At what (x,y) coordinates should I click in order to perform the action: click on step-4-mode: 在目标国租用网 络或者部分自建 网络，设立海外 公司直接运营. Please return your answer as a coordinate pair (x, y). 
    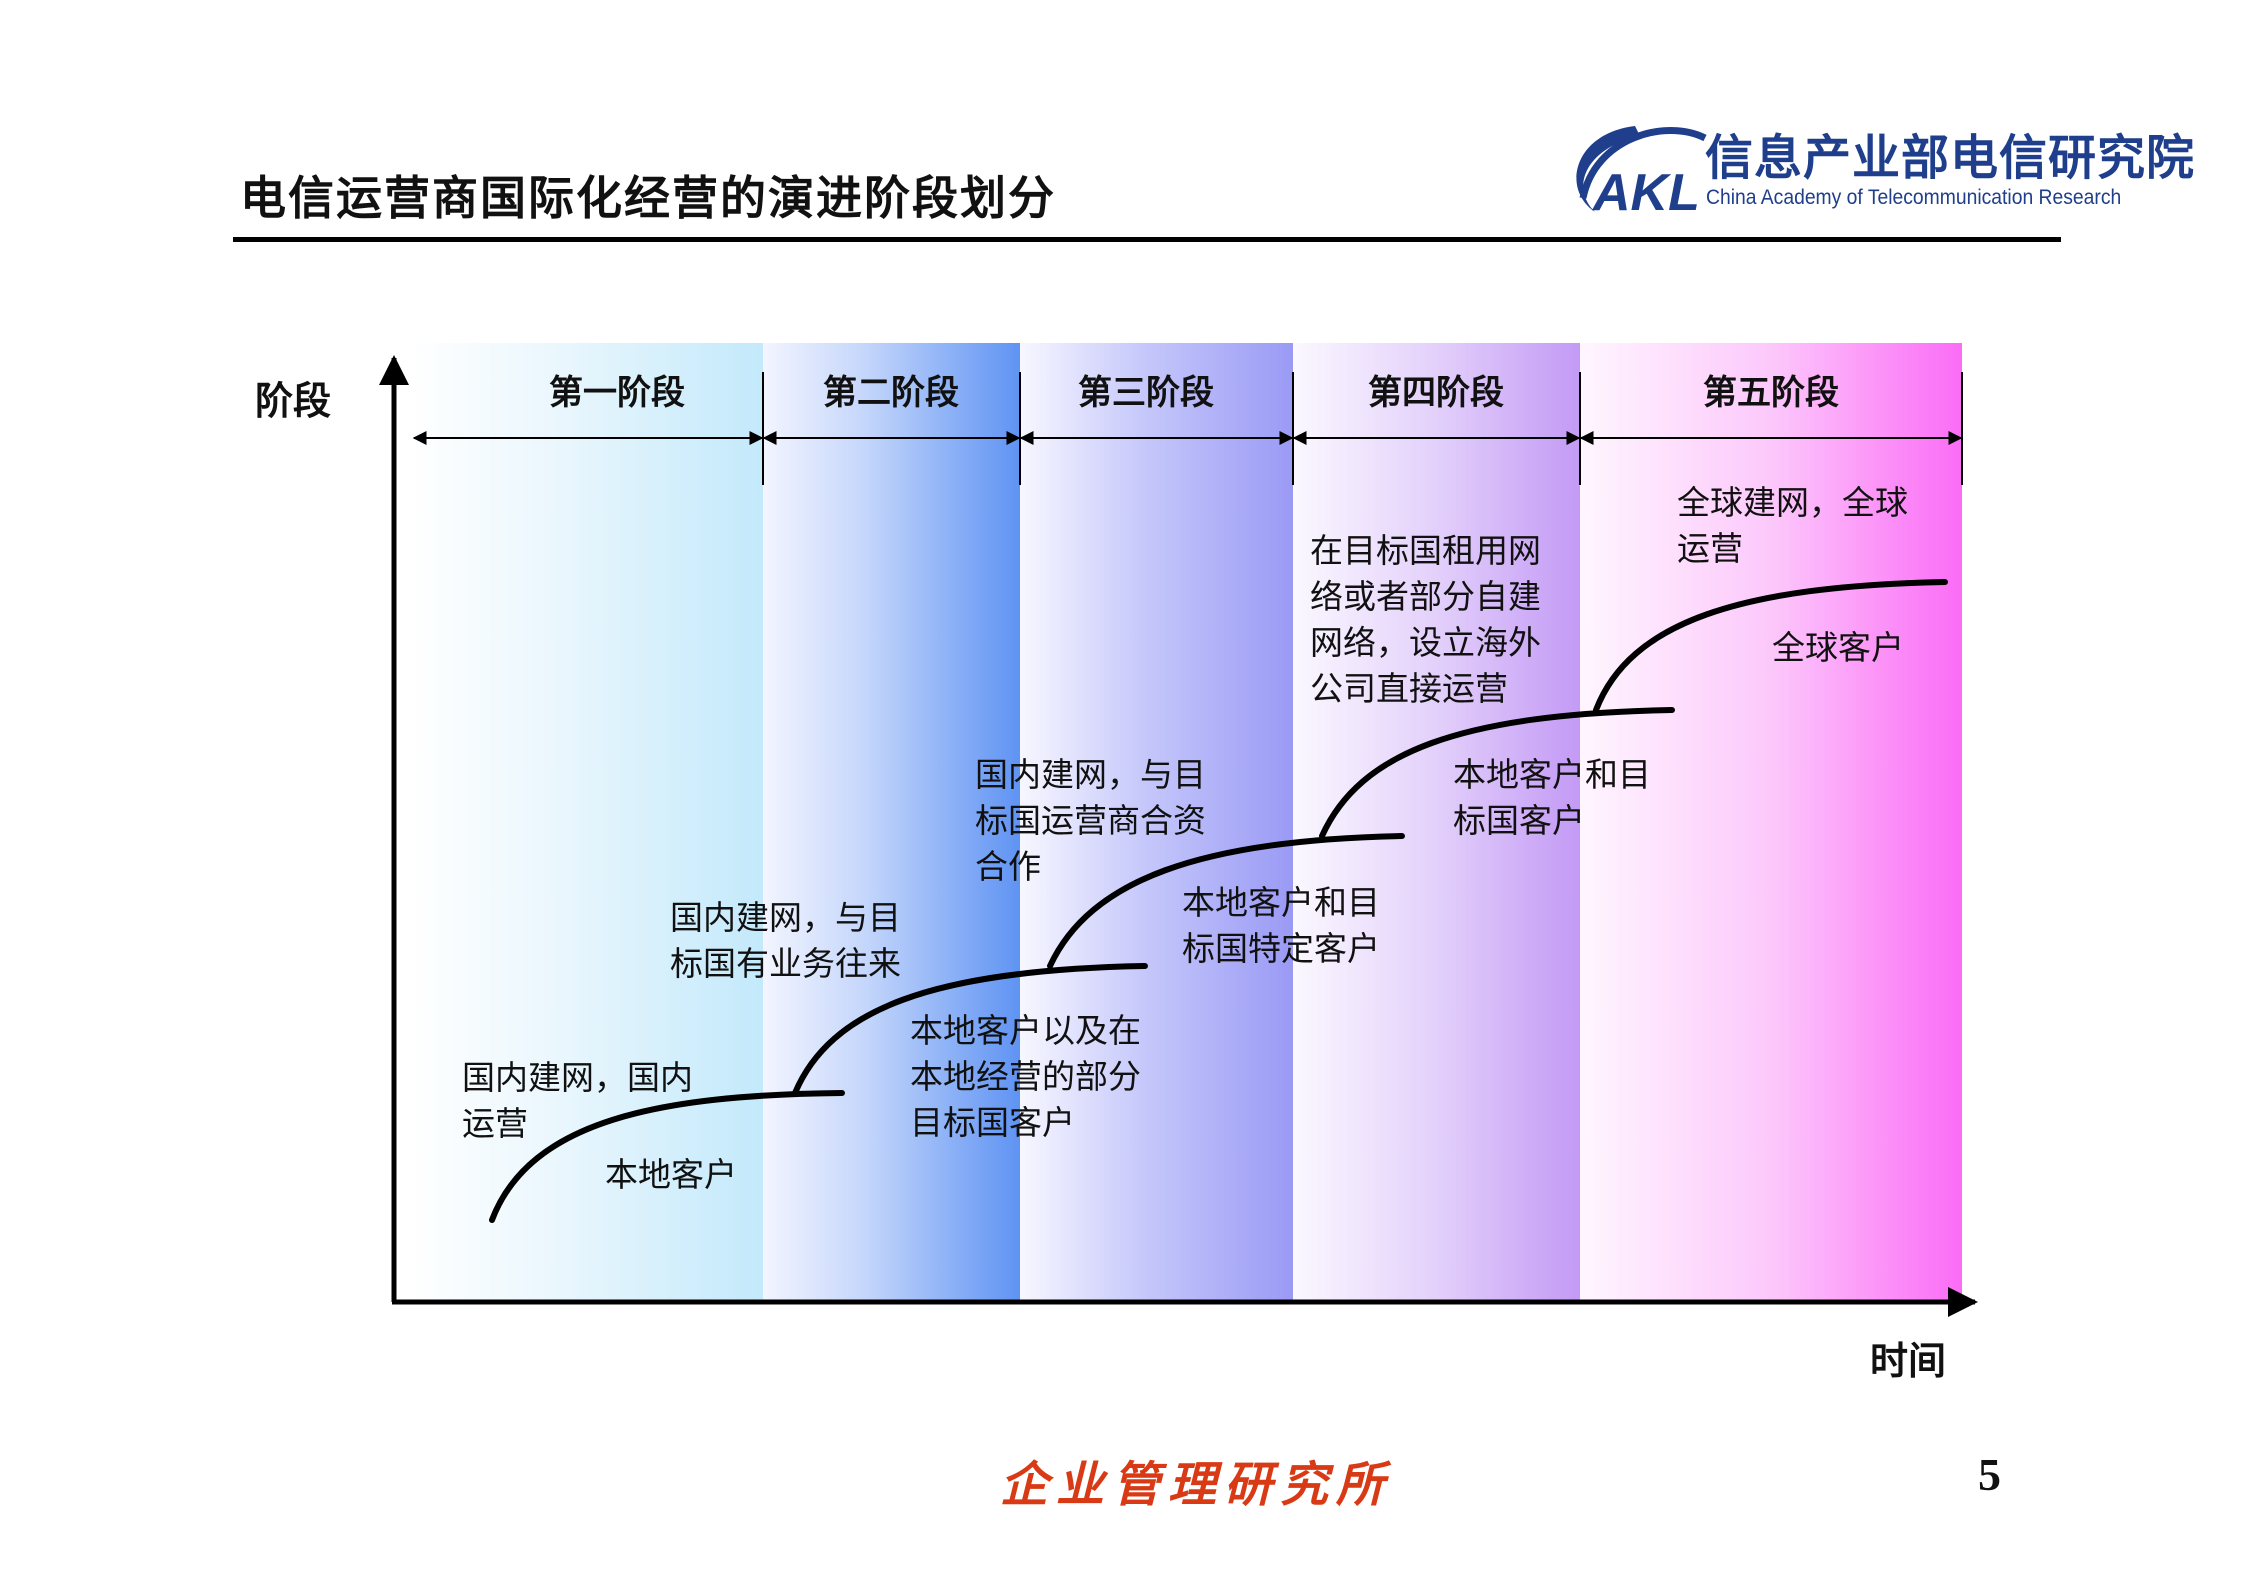
    Looking at the image, I should click on (1425, 619).